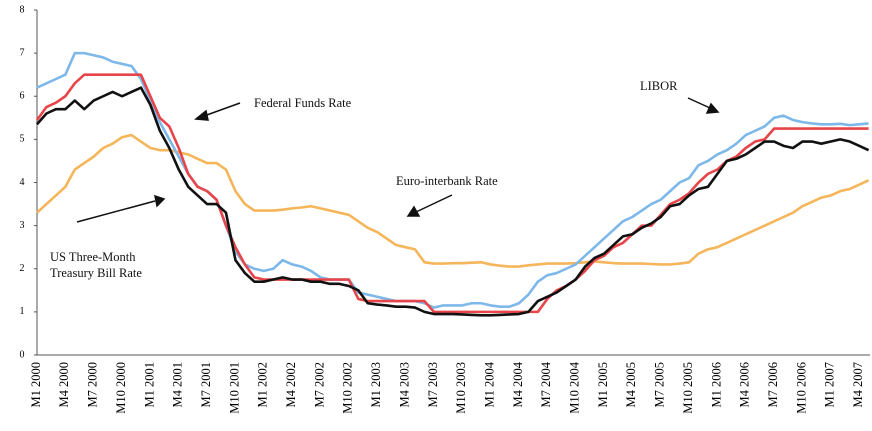 The height and width of the screenshot is (431, 872). What do you see at coordinates (93, 385) in the screenshot?
I see `x-tick-label: M7 2000` at bounding box center [93, 385].